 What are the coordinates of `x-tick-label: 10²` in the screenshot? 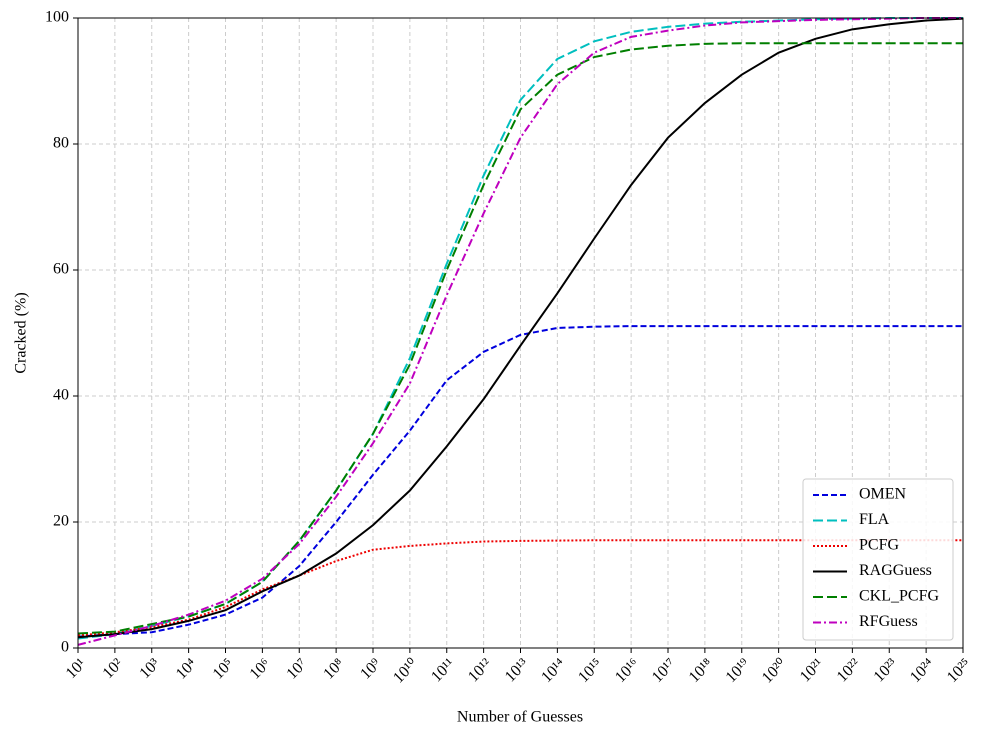 It's located at (113, 668).